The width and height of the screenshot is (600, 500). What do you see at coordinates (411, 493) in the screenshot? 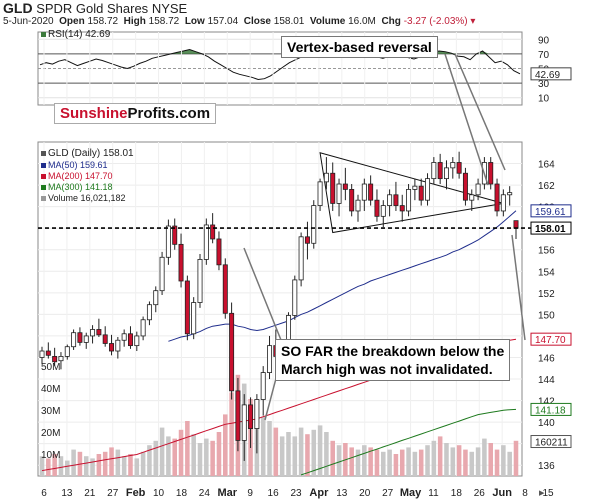
I see `x-tick-label: May` at bounding box center [411, 493].